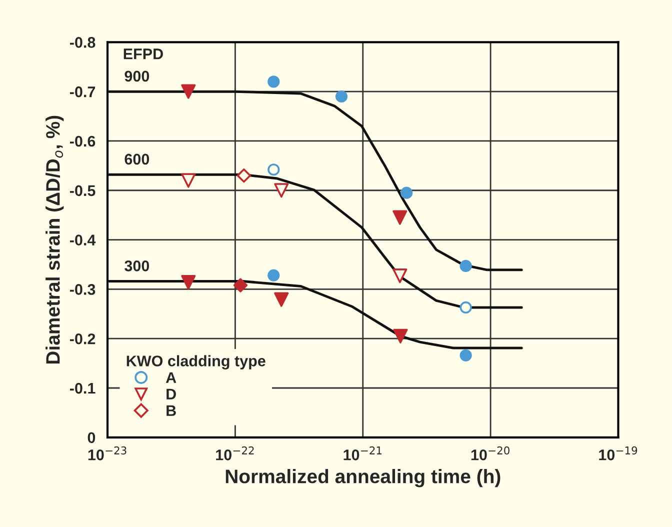 The image size is (672, 527). Describe the element at coordinates (55, 240) in the screenshot. I see `y-axis-title: Diametral strain (ΔD/D$_{o}$, %)` at that location.